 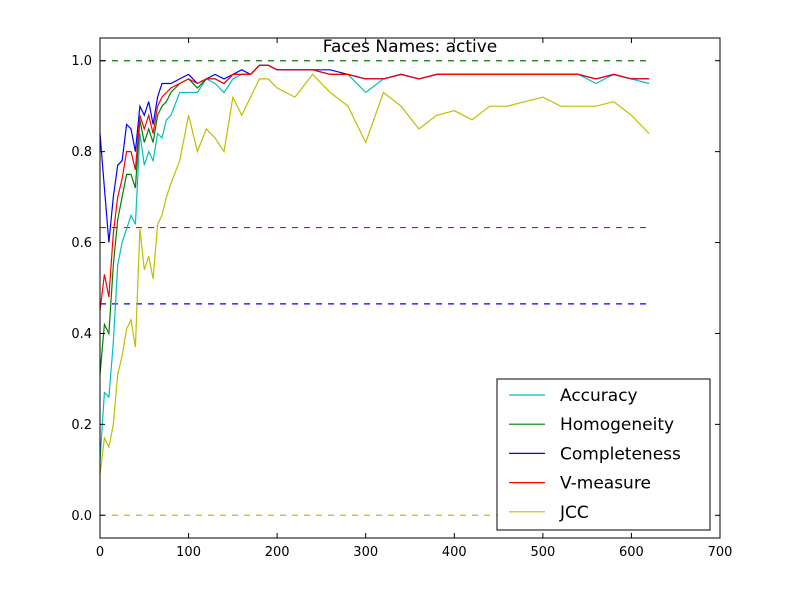 I want to click on y-tick-label: 0.0, so click(x=81, y=516).